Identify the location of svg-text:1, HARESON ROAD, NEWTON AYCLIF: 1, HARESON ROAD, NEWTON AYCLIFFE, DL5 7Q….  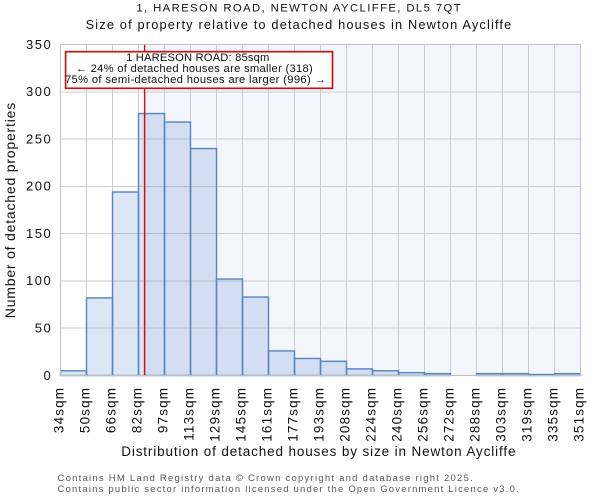
(299, 9).